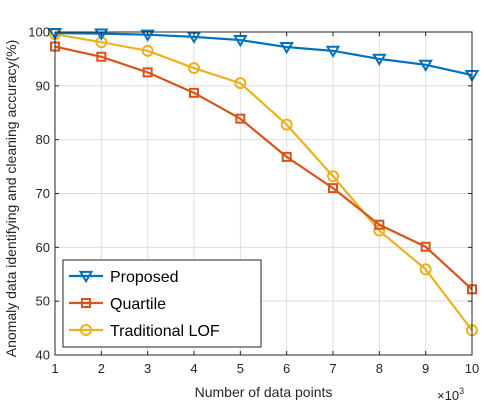 The image size is (484, 405). What do you see at coordinates (332, 368) in the screenshot?
I see `x-tick-label: 7` at bounding box center [332, 368].